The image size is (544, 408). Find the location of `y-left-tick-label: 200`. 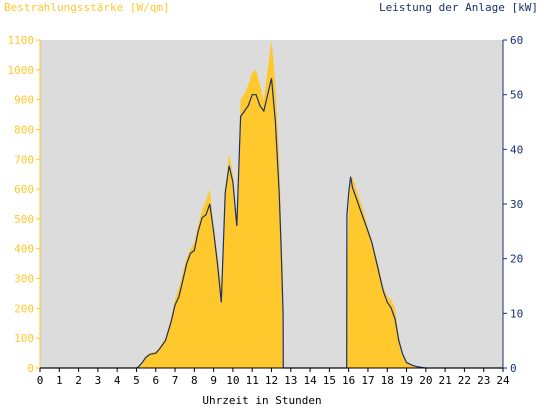

y-left-tick-label: 200 is located at coordinates (24, 308).